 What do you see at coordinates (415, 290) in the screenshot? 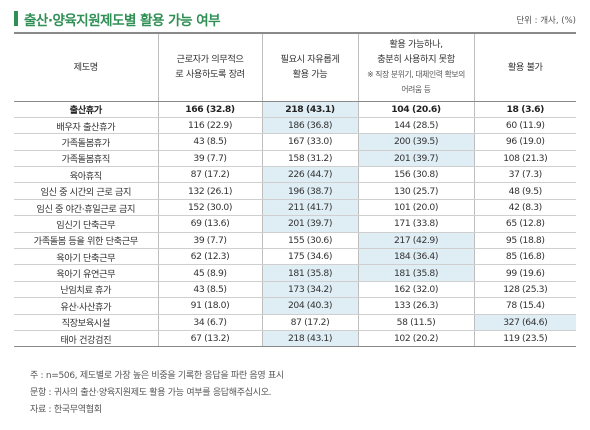
I see `cell-usable-not-fully: 162 (32.0)` at bounding box center [415, 290].